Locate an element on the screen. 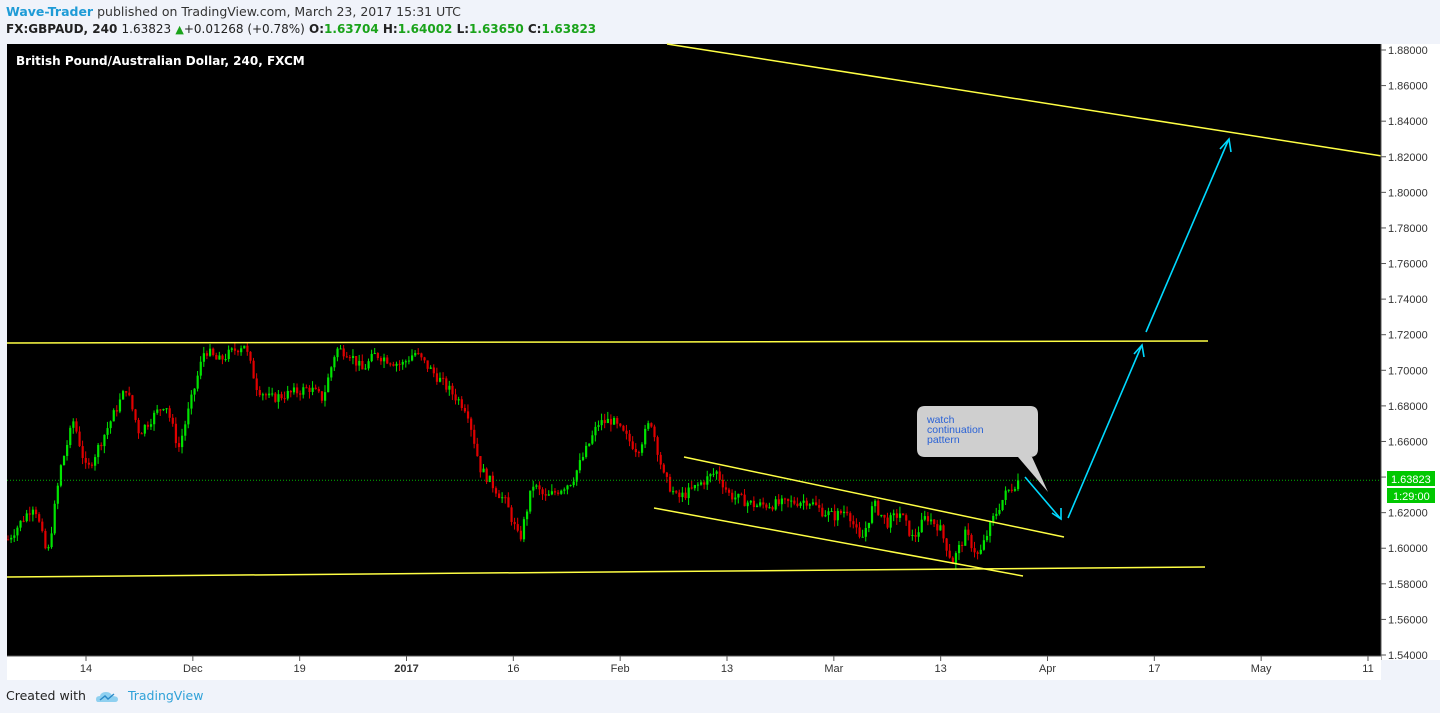  arrow-head-up-icon is located at coordinates (1139, 350).